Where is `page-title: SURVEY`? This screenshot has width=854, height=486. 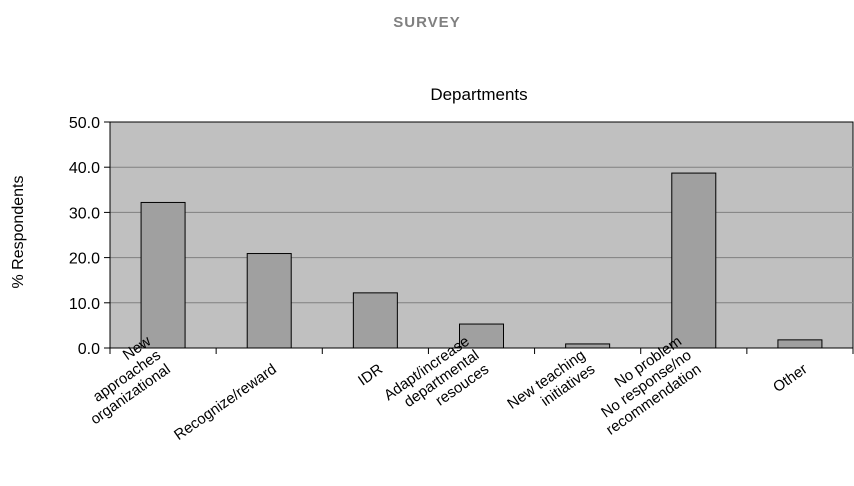
page-title: SURVEY is located at coordinates (427, 22).